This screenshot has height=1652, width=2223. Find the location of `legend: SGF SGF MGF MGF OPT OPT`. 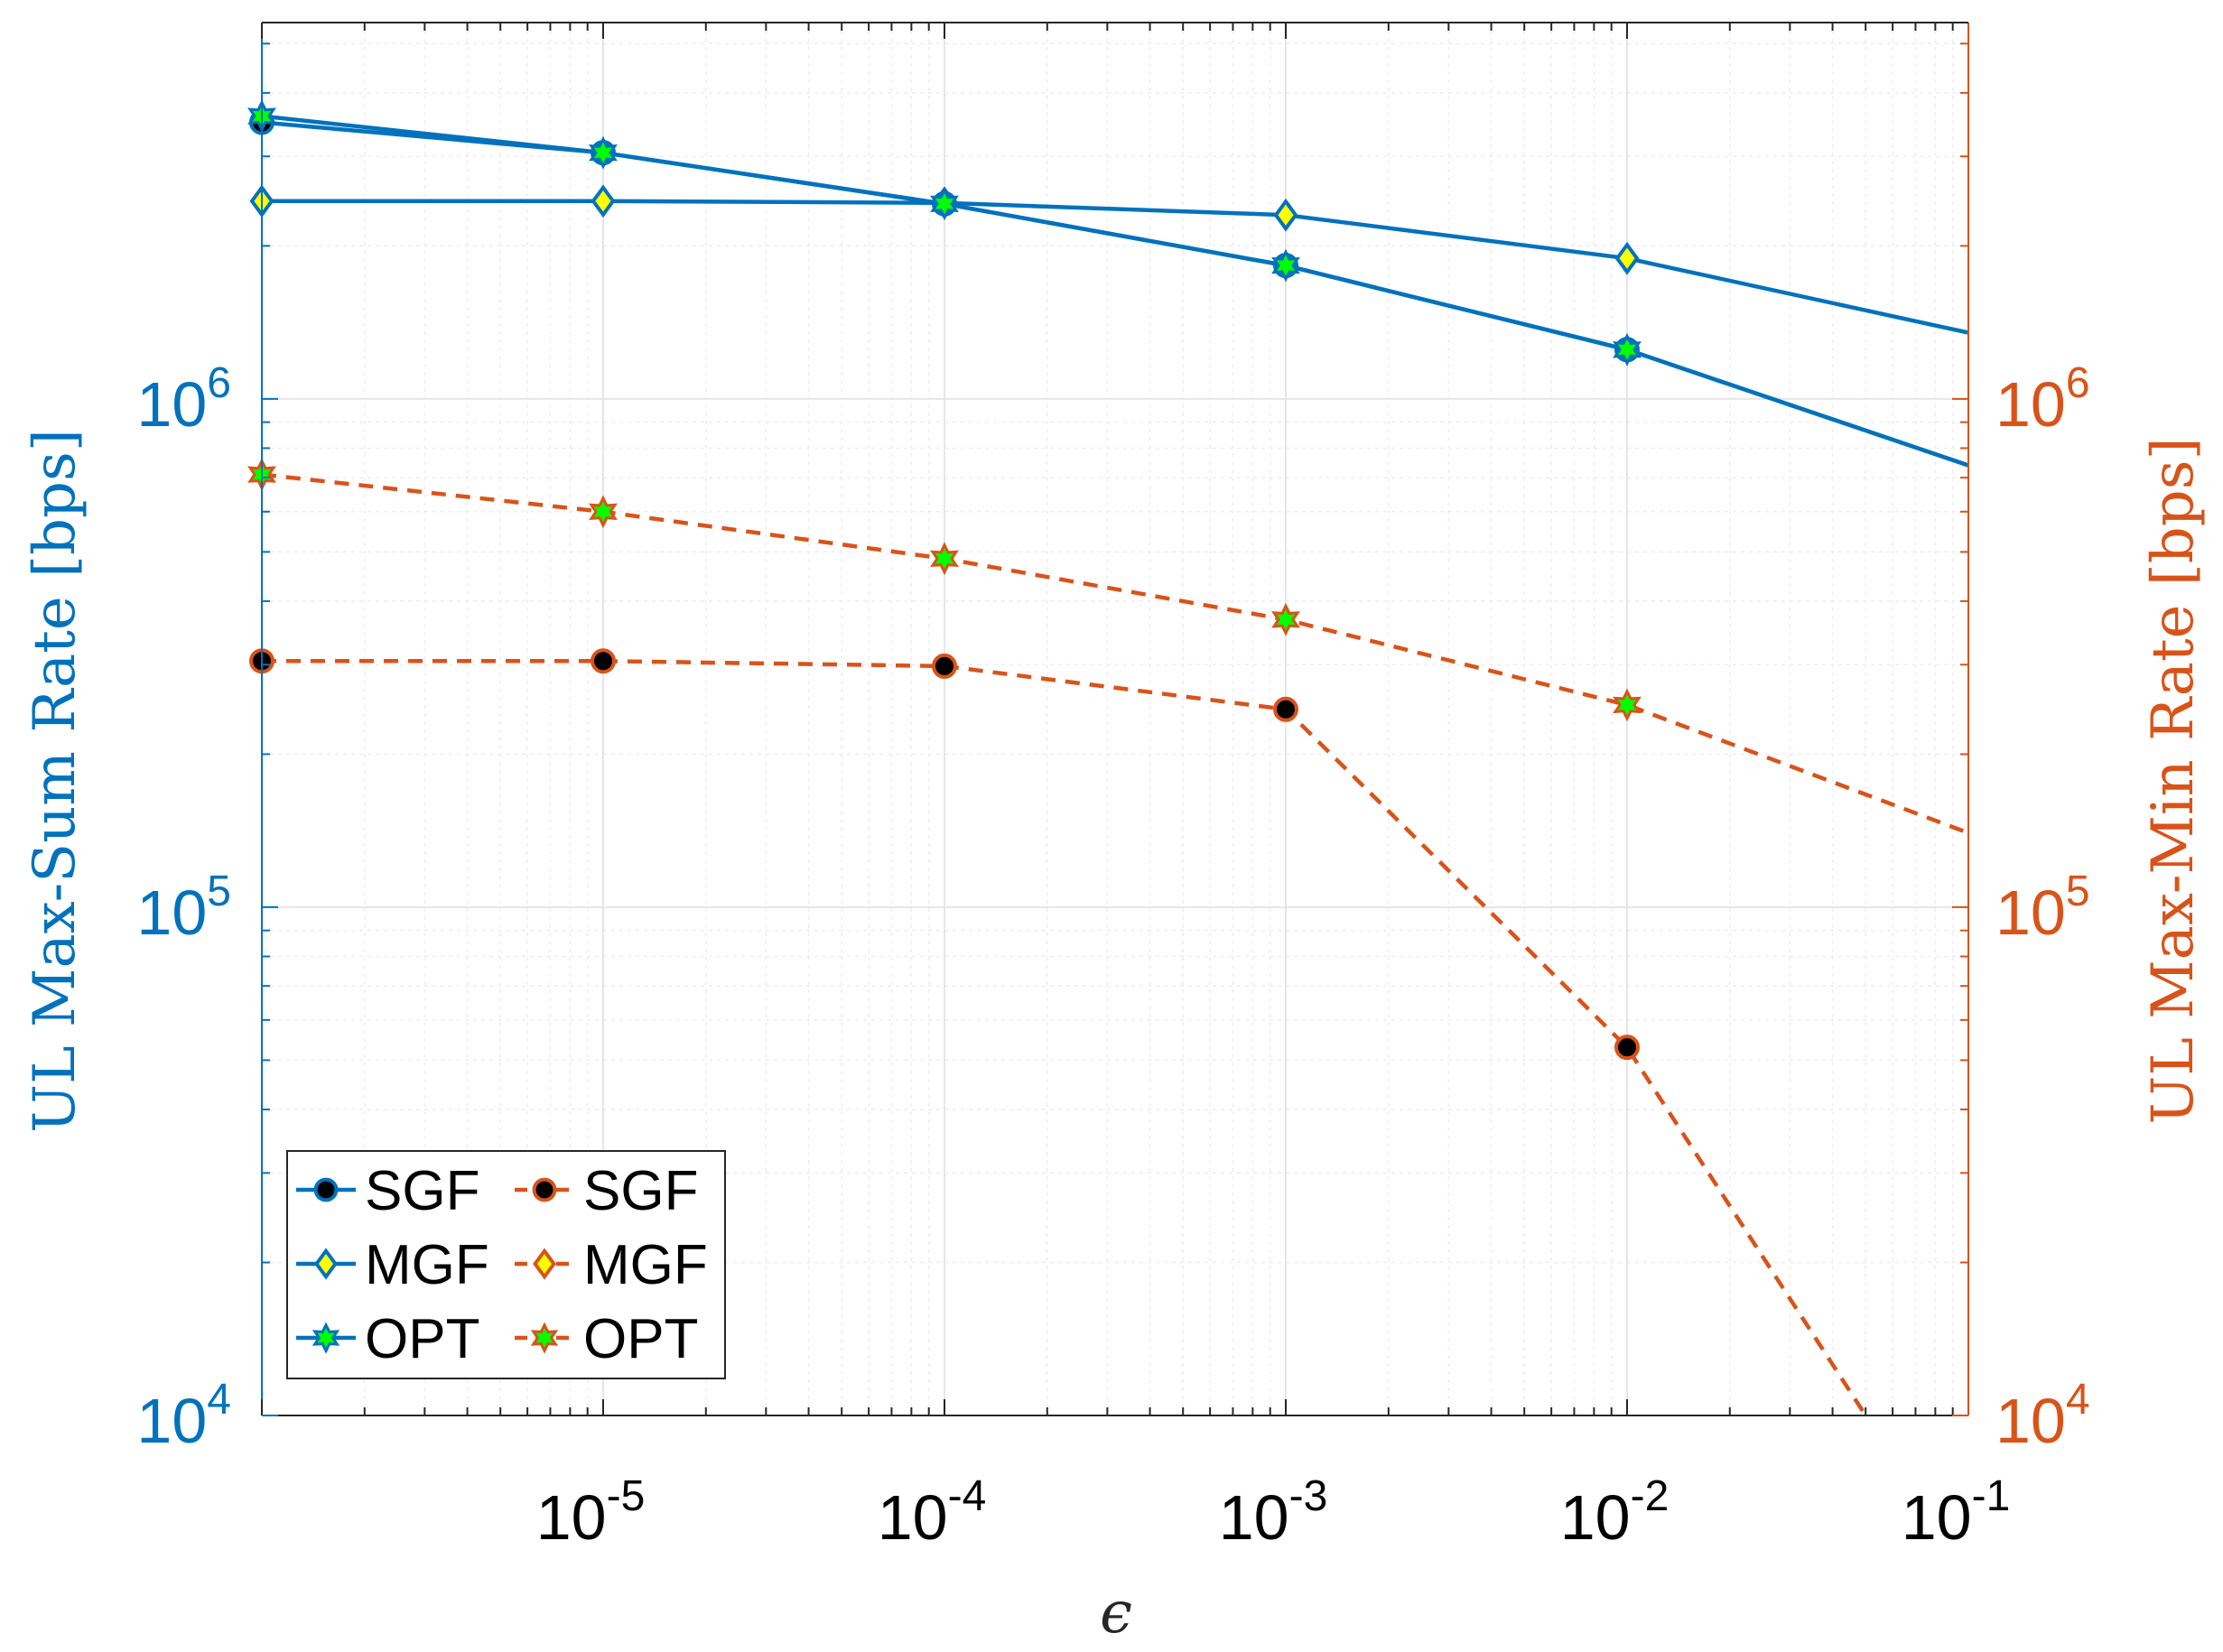

legend: SGF SGF MGF MGF OPT OPT is located at coordinates (506, 1264).